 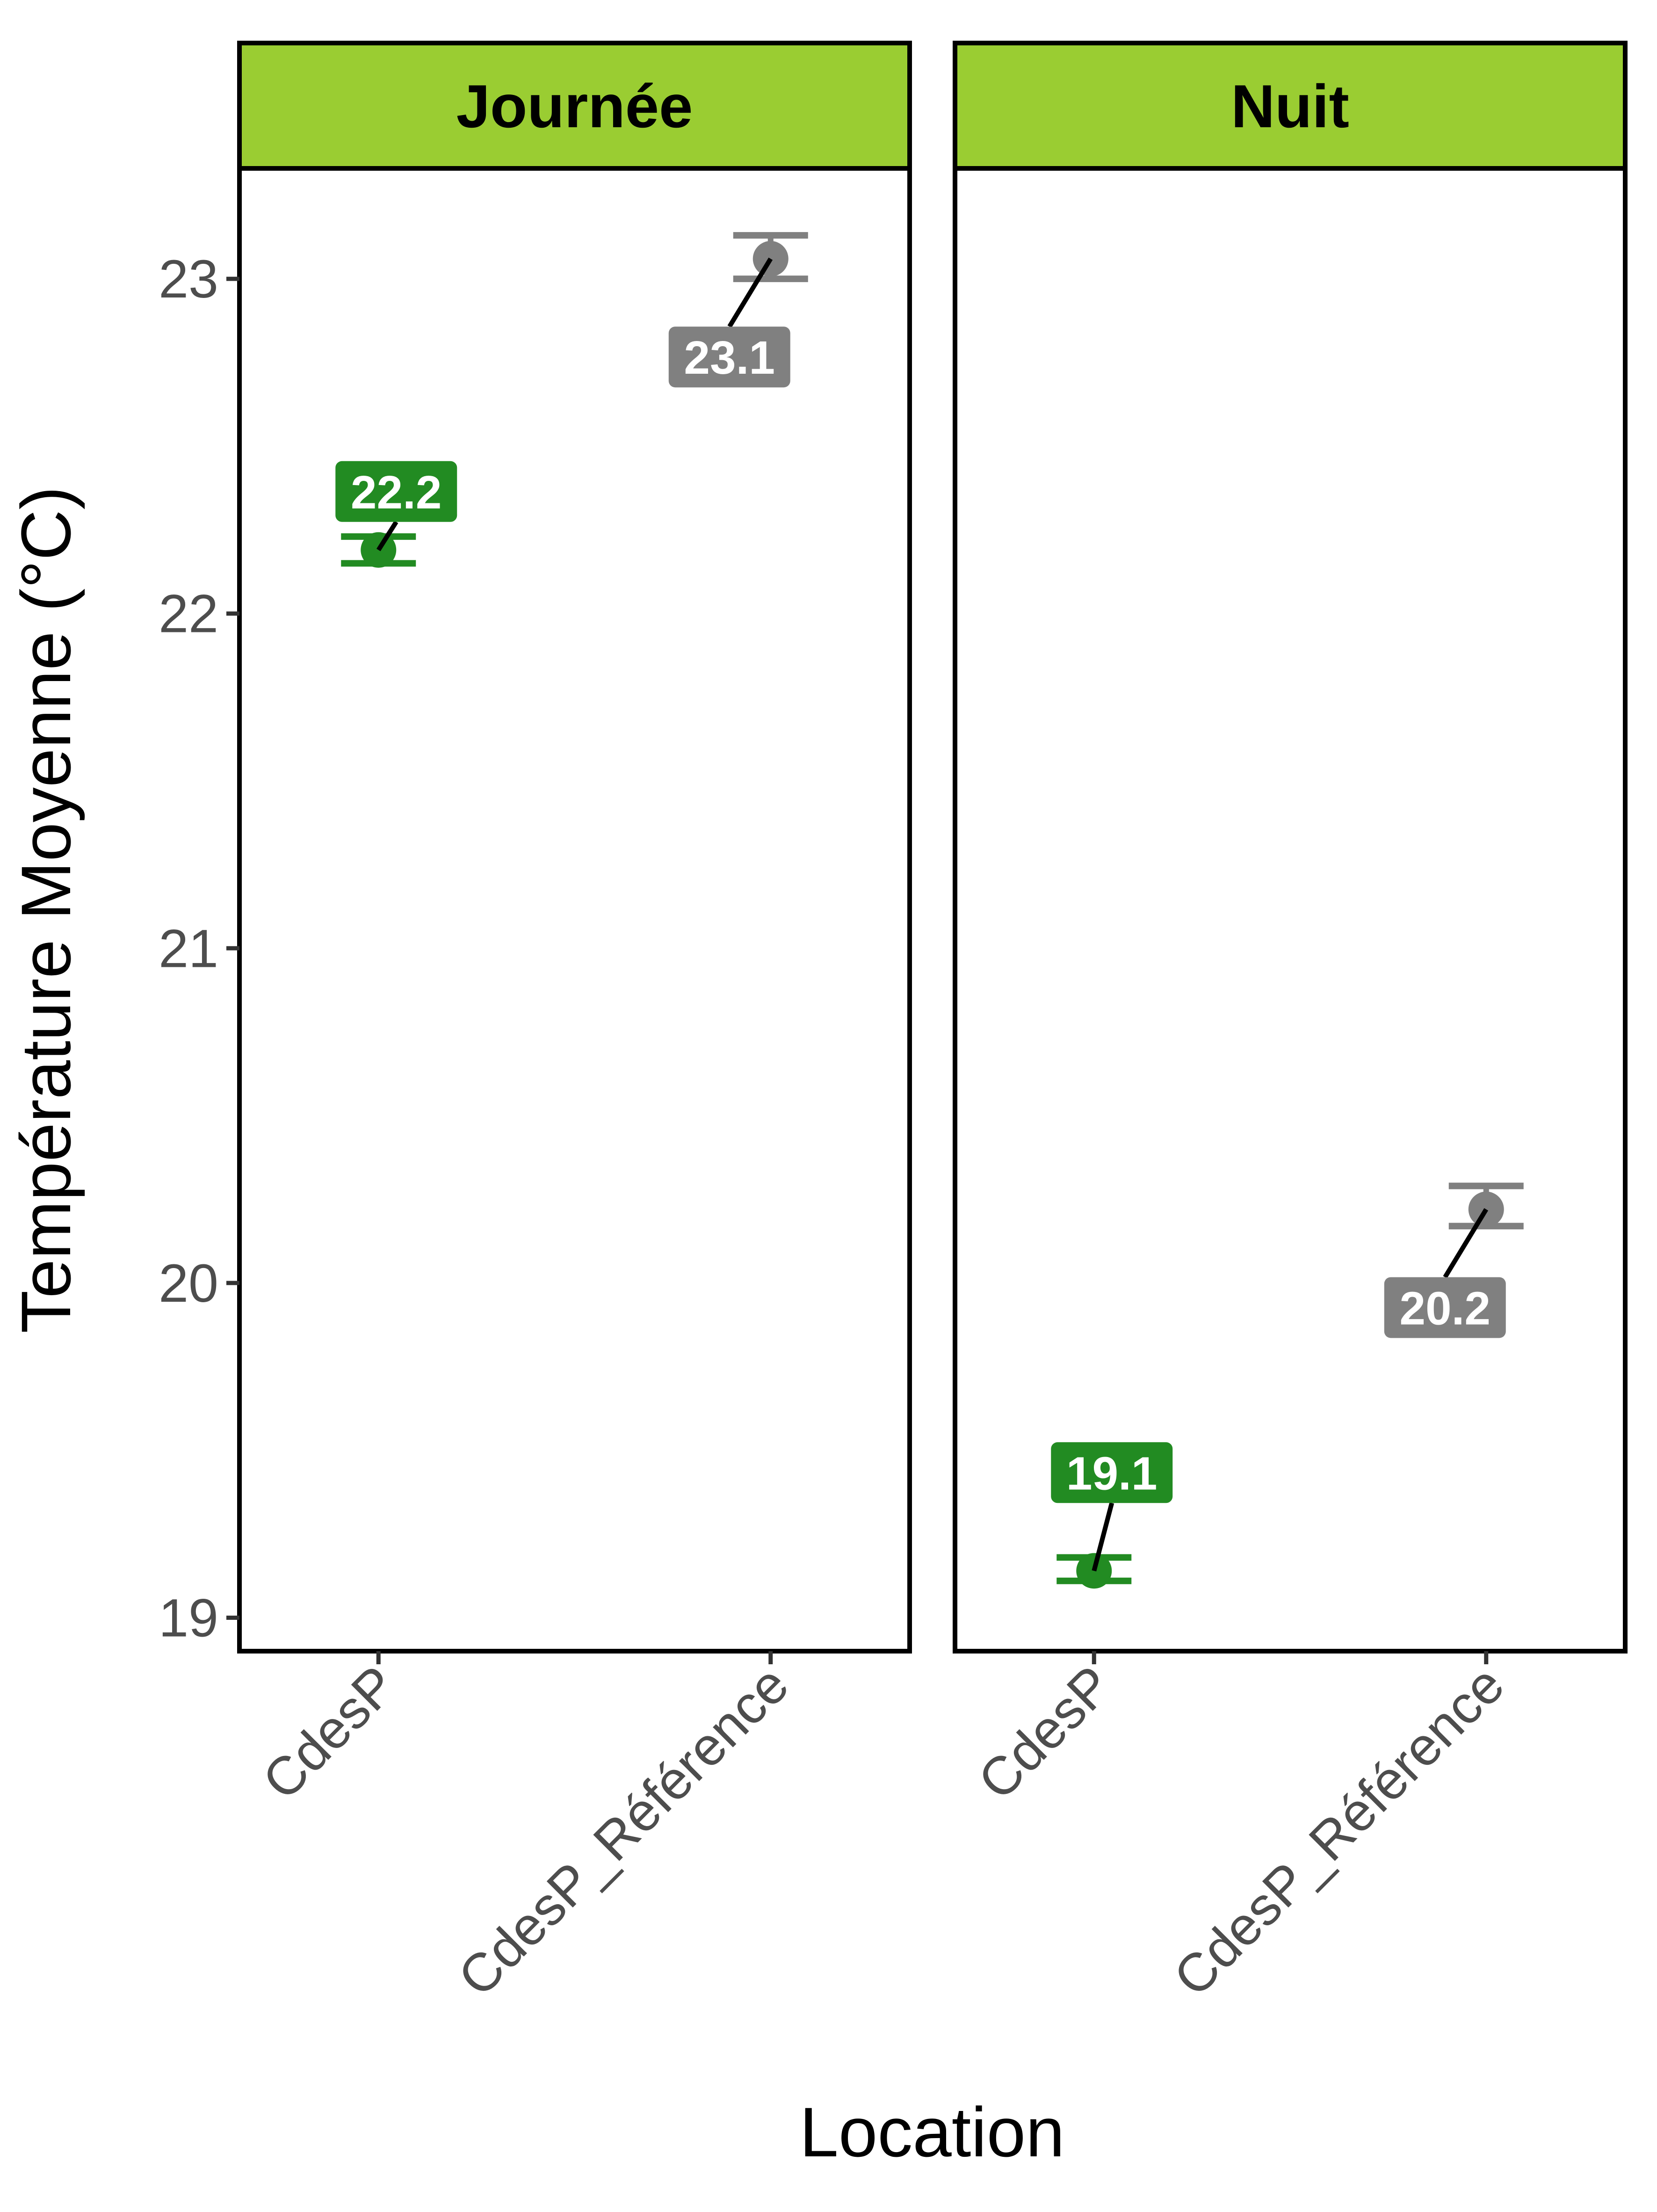 I want to click on data-label: 22.2, so click(x=396, y=492).